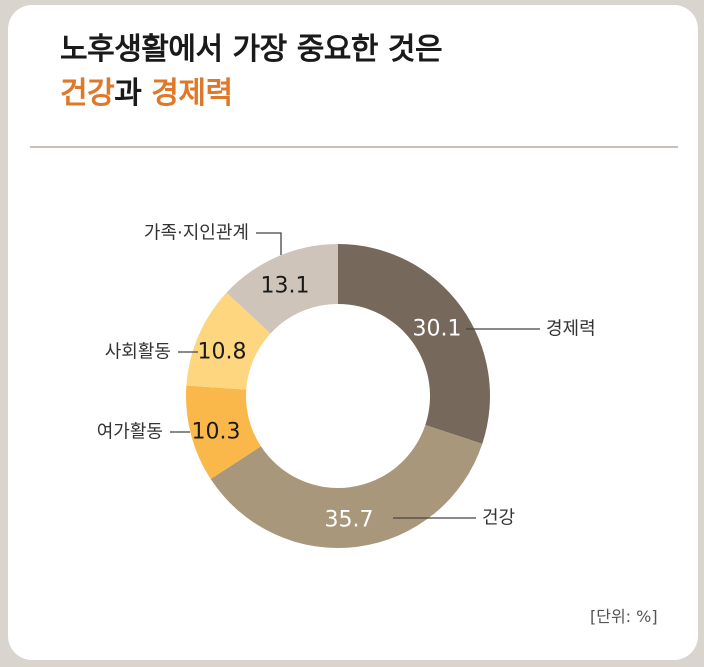  I want to click on title-divider, so click(354, 147).